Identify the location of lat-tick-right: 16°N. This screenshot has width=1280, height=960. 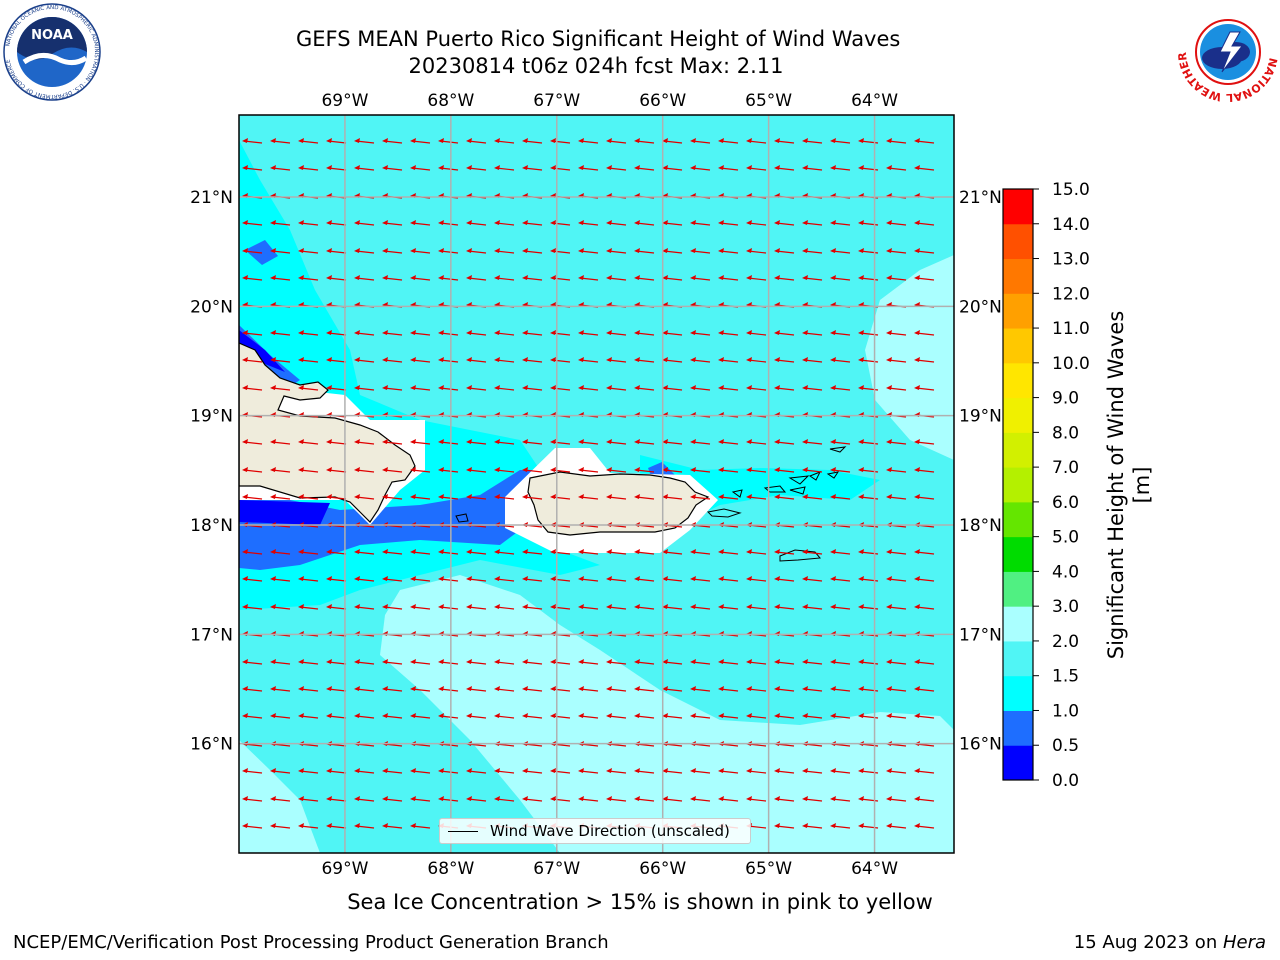
(980, 745).